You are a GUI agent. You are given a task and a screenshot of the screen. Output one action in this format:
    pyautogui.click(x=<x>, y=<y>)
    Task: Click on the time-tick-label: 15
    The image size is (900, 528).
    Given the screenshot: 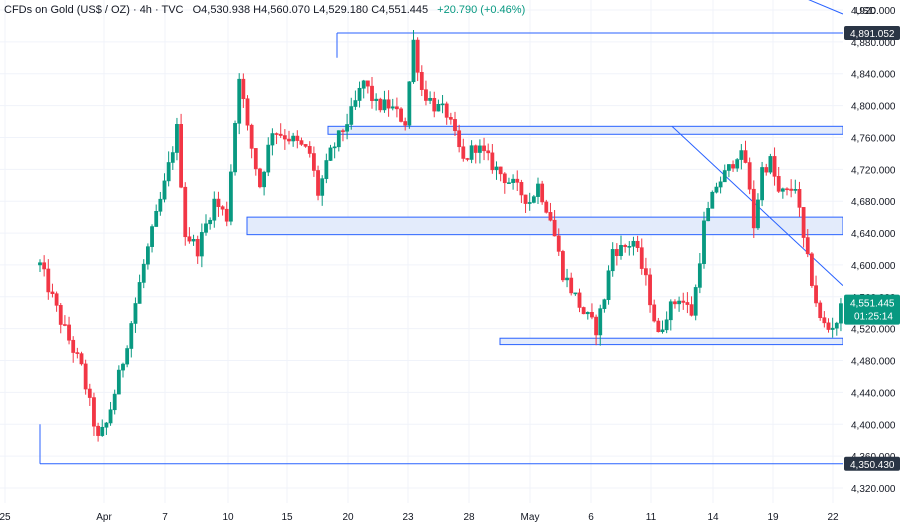 What is the action you would take?
    pyautogui.click(x=287, y=517)
    